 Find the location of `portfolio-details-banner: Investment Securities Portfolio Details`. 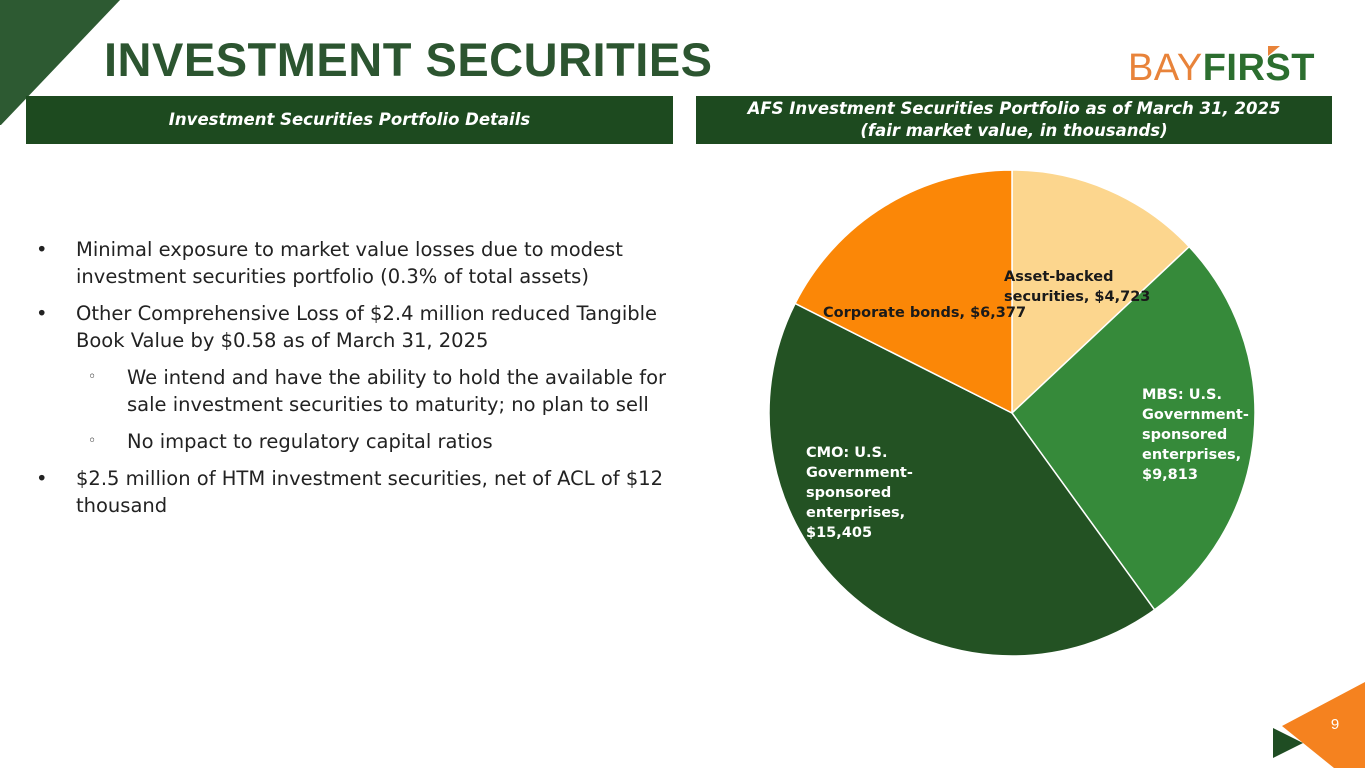

portfolio-details-banner: Investment Securities Portfolio Details is located at coordinates (349, 120).